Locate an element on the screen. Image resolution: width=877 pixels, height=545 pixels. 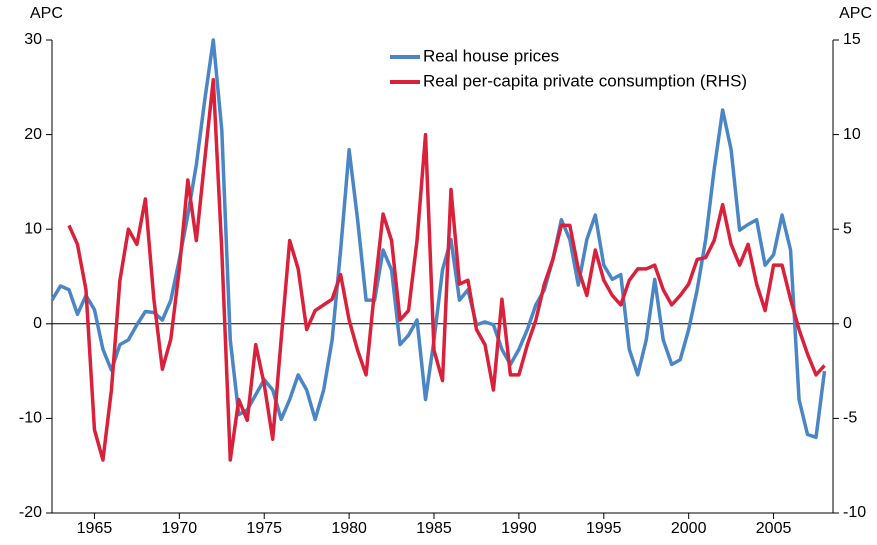
x-tick-label: 1975 is located at coordinates (264, 528).